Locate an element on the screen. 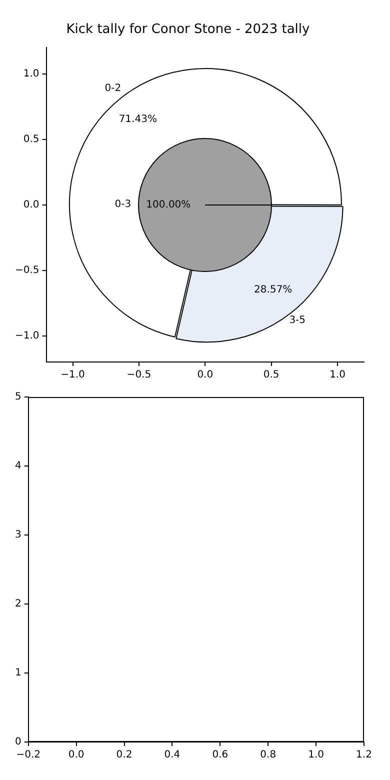  x-tick-label: 0.8 is located at coordinates (268, 755).